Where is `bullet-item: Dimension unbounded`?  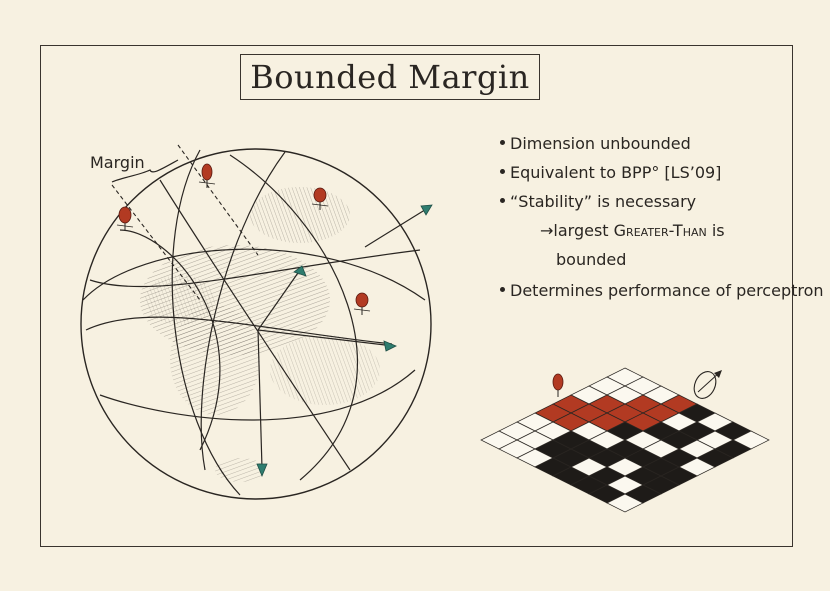
bullet-item: Dimension unbounded is located at coordinates (595, 143).